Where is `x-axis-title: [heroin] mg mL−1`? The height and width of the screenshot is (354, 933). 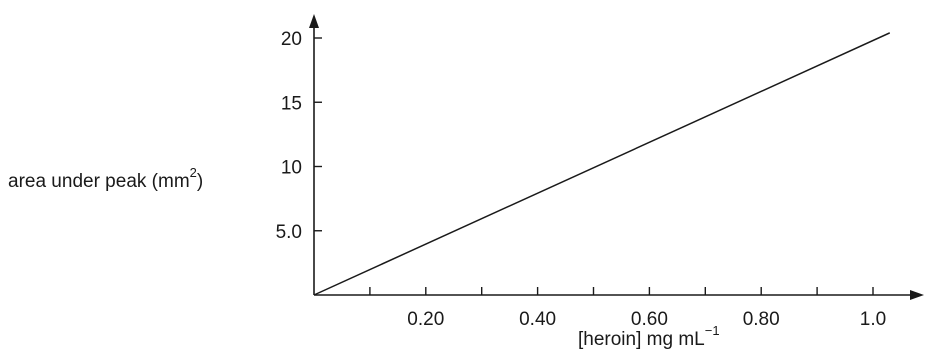
x-axis-title: [heroin] mg mL−1 is located at coordinates (649, 336).